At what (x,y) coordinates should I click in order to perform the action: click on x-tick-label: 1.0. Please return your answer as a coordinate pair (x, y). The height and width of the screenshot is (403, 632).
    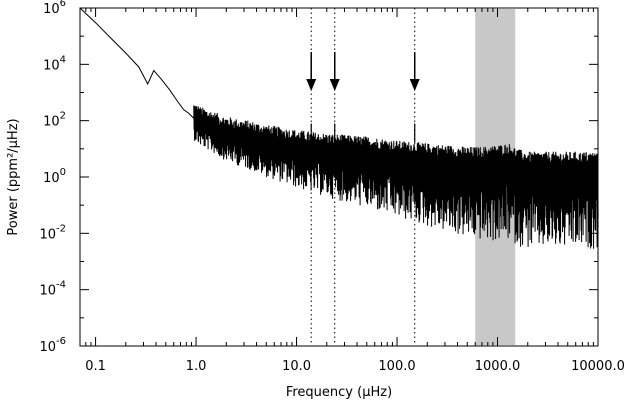
    Looking at the image, I should click on (196, 366).